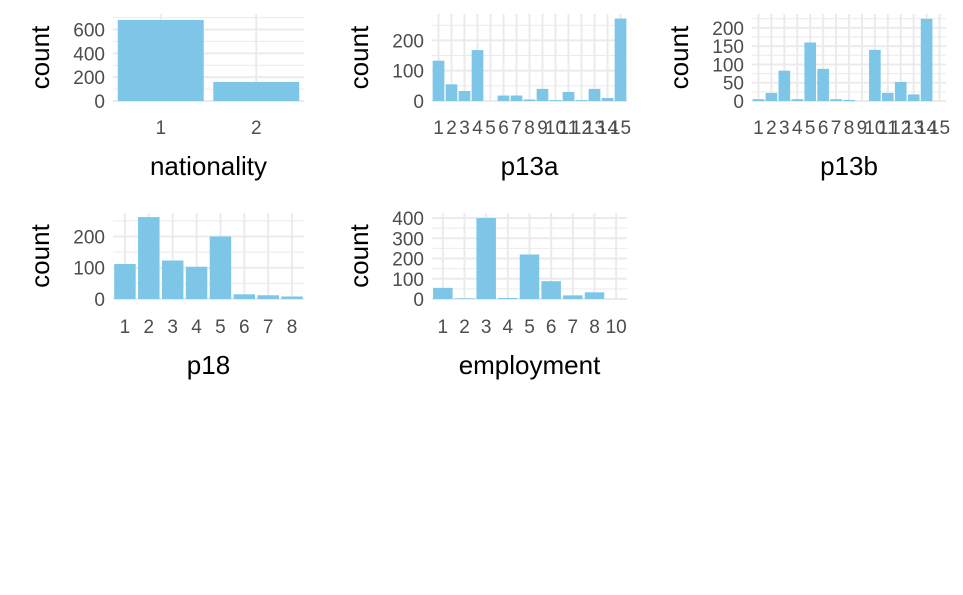 The image size is (963, 595). What do you see at coordinates (913, 128) in the screenshot?
I see `x-tick-label: 13` at bounding box center [913, 128].